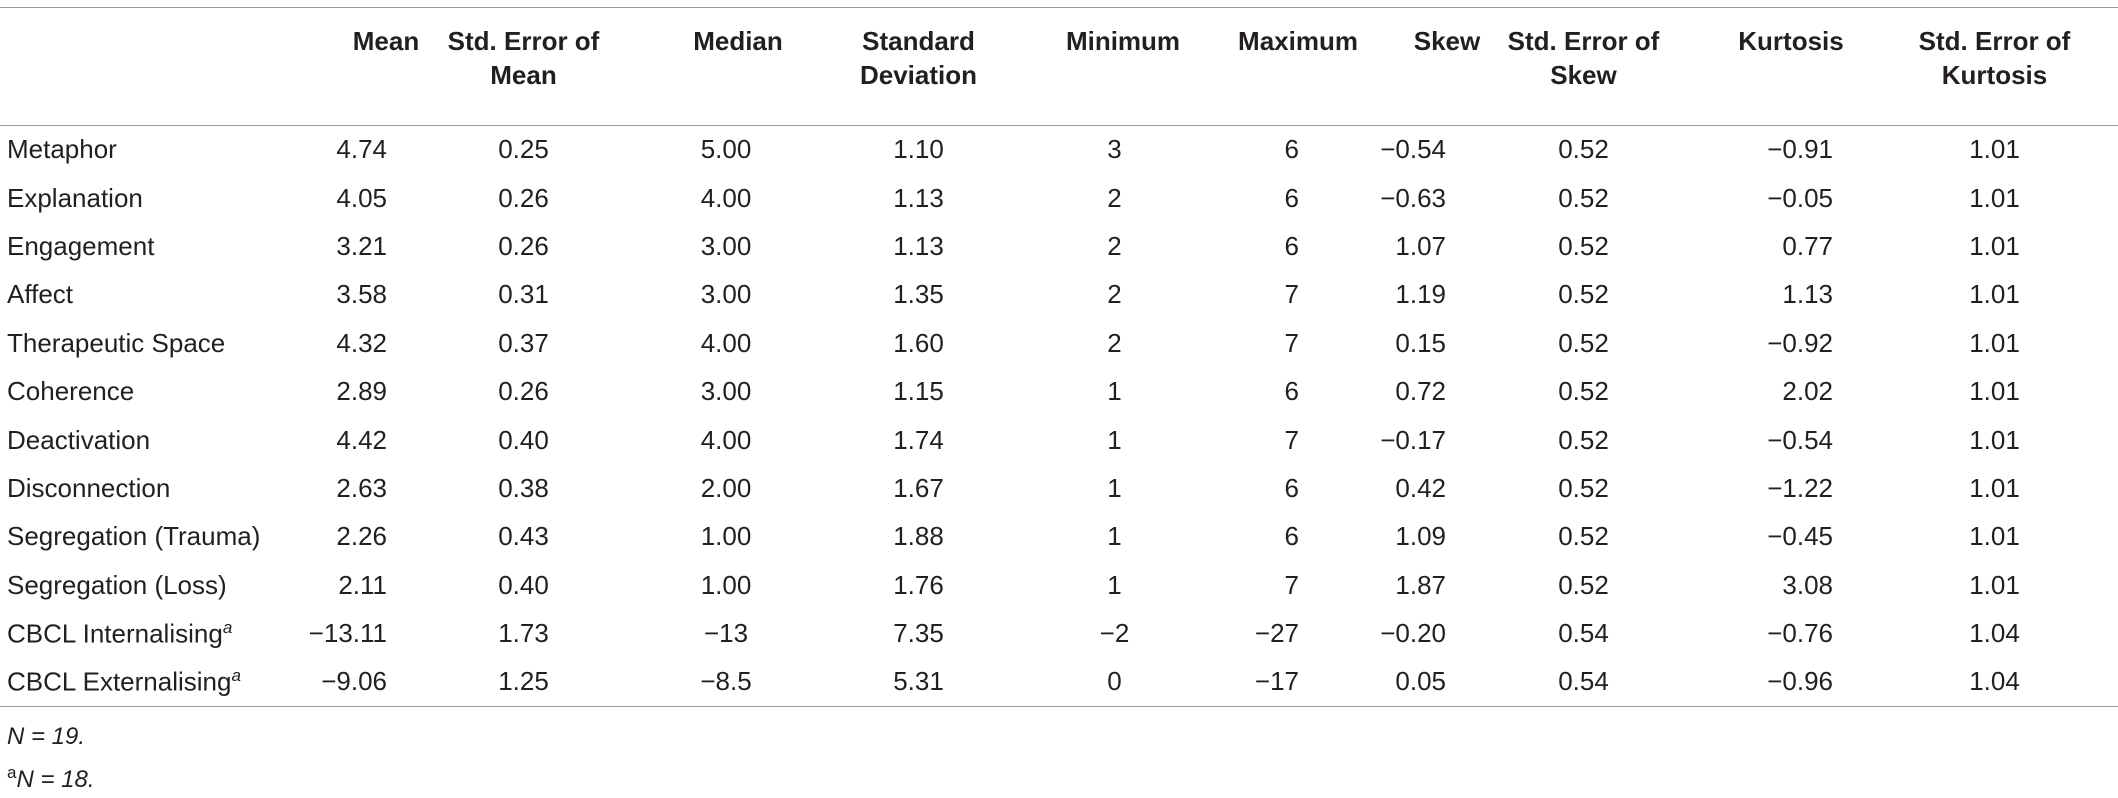 This screenshot has width=2118, height=798. What do you see at coordinates (726, 681) in the screenshot?
I see `table-cell: −8.5` at bounding box center [726, 681].